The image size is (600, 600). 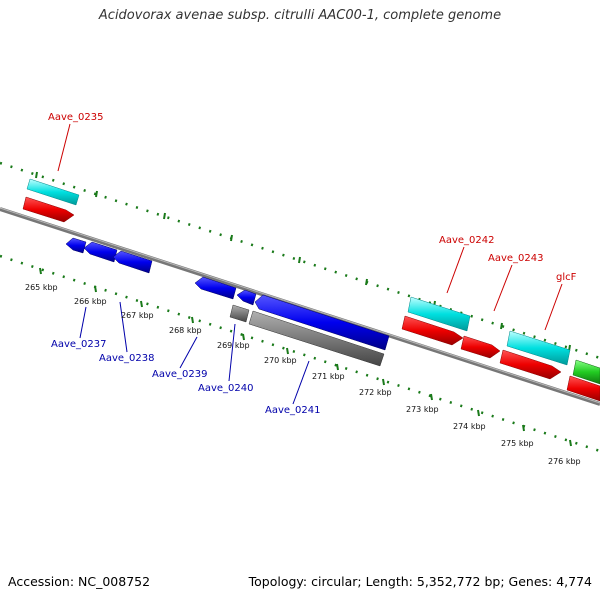 I want to click on scale-label: 271 kbp, so click(x=328, y=376).